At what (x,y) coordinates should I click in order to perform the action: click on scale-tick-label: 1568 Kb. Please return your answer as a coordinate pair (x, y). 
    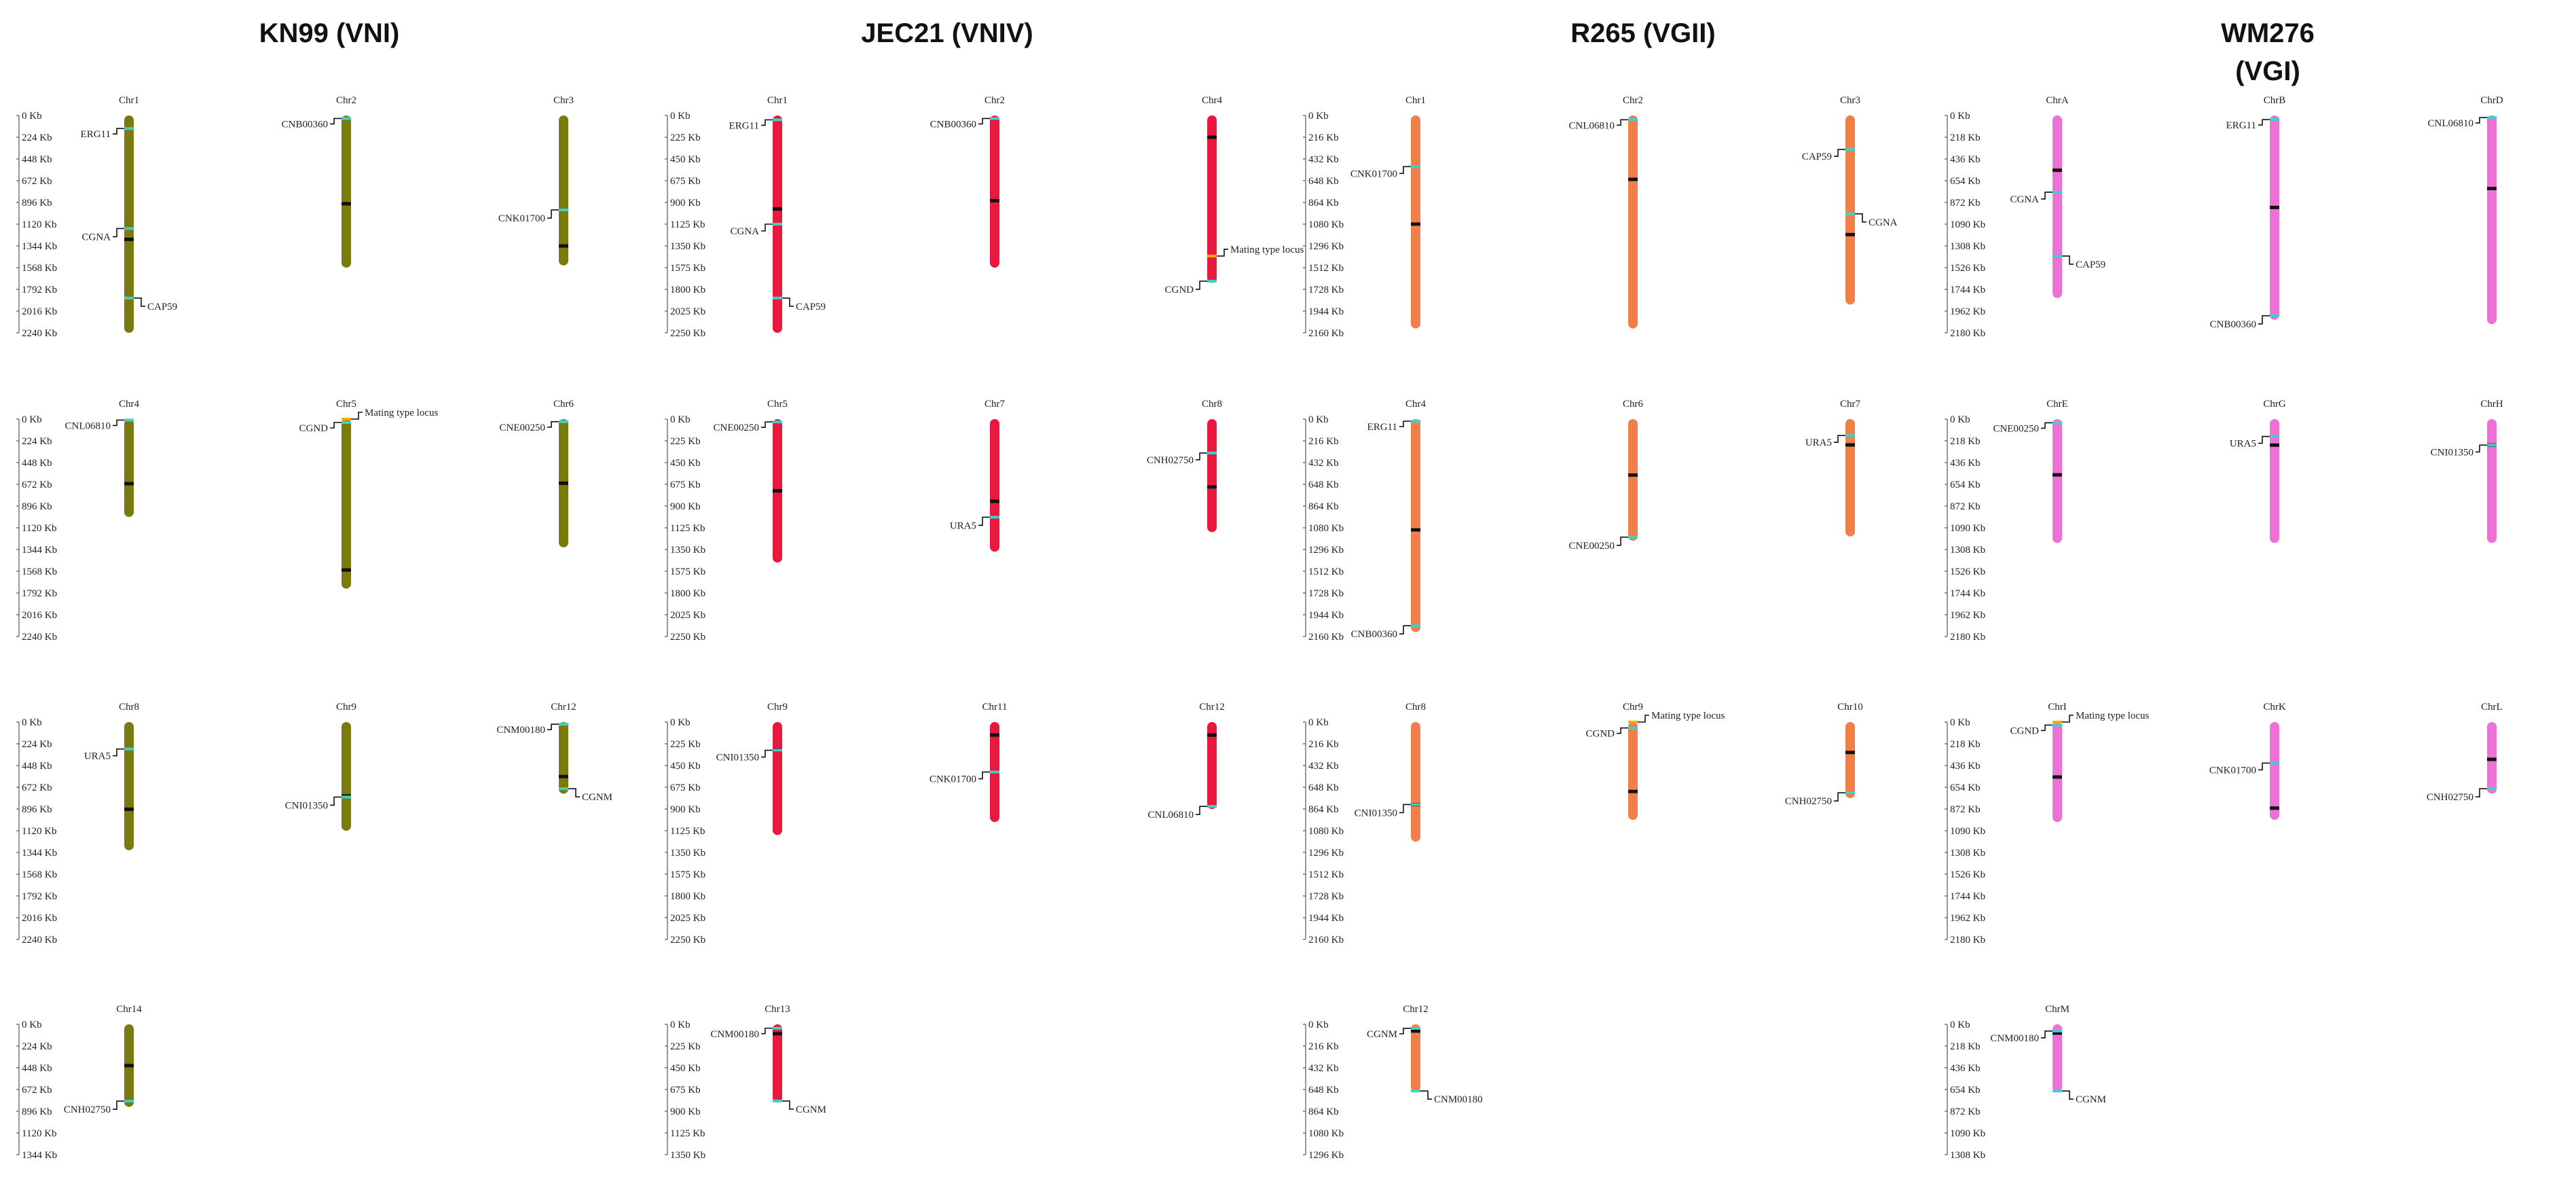
    Looking at the image, I should click on (39, 571).